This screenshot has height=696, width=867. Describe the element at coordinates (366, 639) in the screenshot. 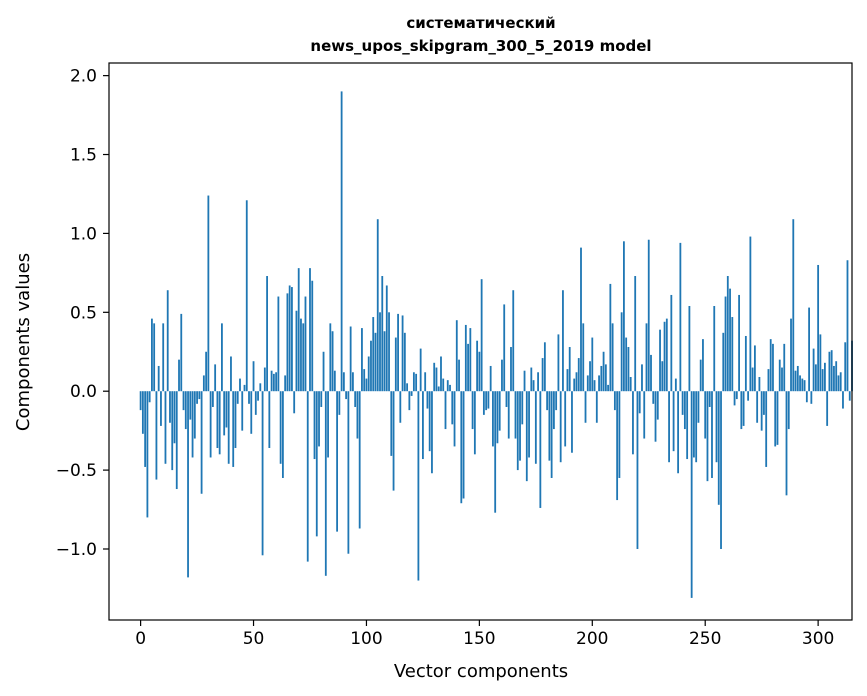

I see `x-tick-label: 100` at that location.